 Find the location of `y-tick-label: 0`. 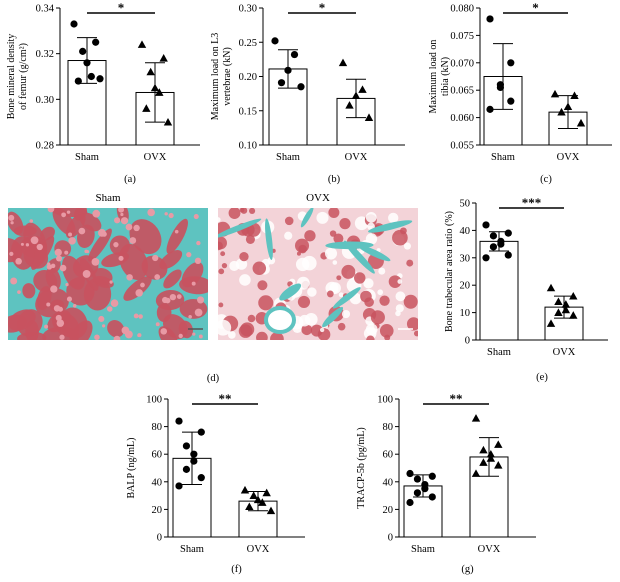

y-tick-label: 0 is located at coordinates (467, 341).